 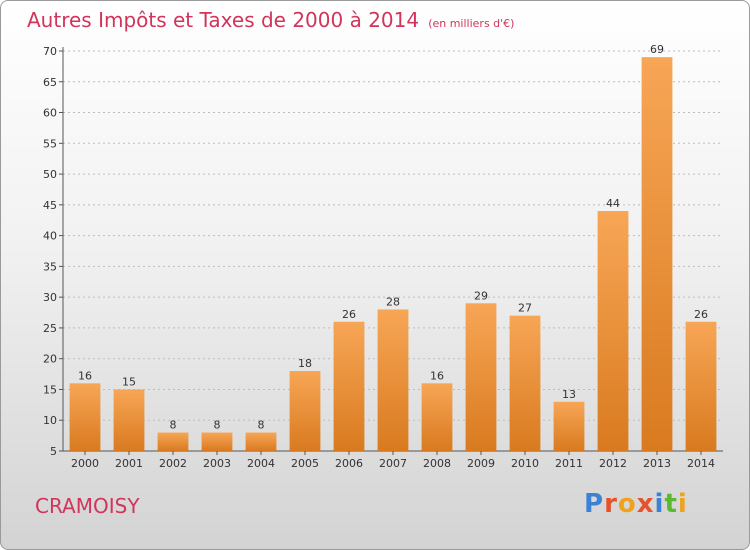 I want to click on x-tick-label: 2000, so click(x=85, y=463).